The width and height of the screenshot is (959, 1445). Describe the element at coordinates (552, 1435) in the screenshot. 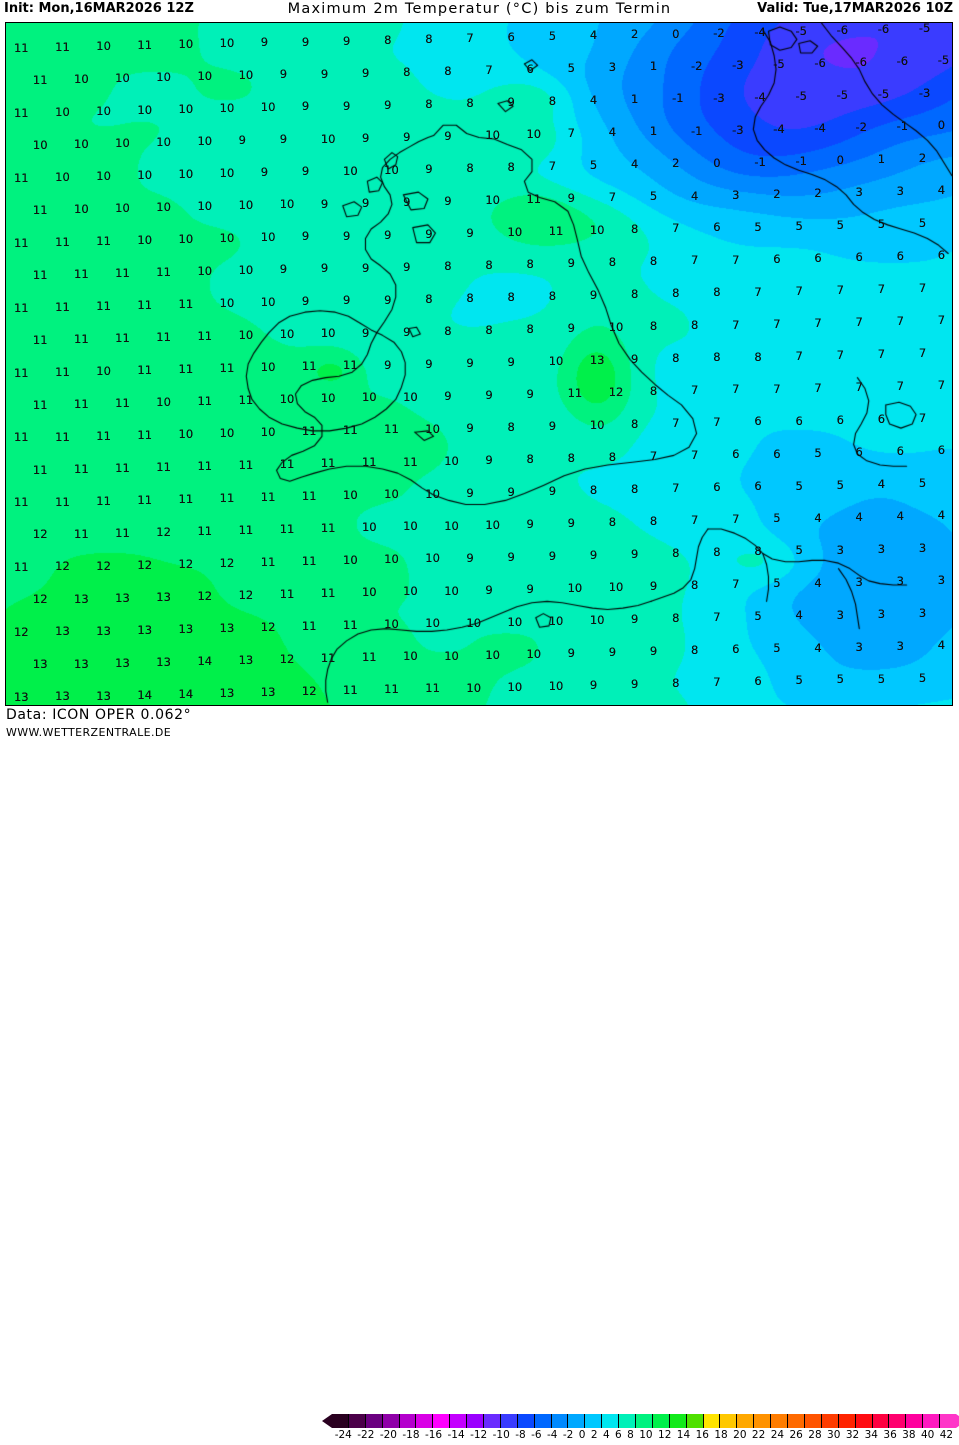

I see `scale-tick-label: -4` at that location.